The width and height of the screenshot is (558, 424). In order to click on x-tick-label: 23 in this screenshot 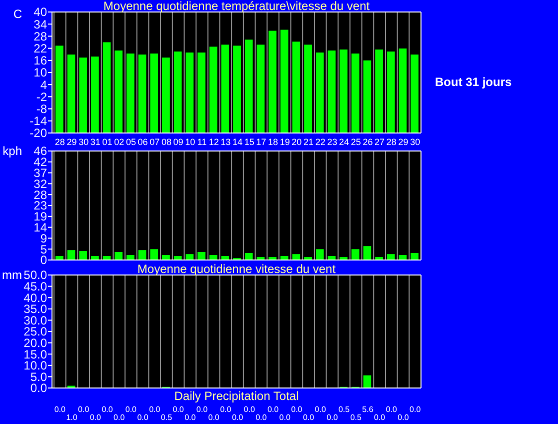, I will do `click(332, 142)`.